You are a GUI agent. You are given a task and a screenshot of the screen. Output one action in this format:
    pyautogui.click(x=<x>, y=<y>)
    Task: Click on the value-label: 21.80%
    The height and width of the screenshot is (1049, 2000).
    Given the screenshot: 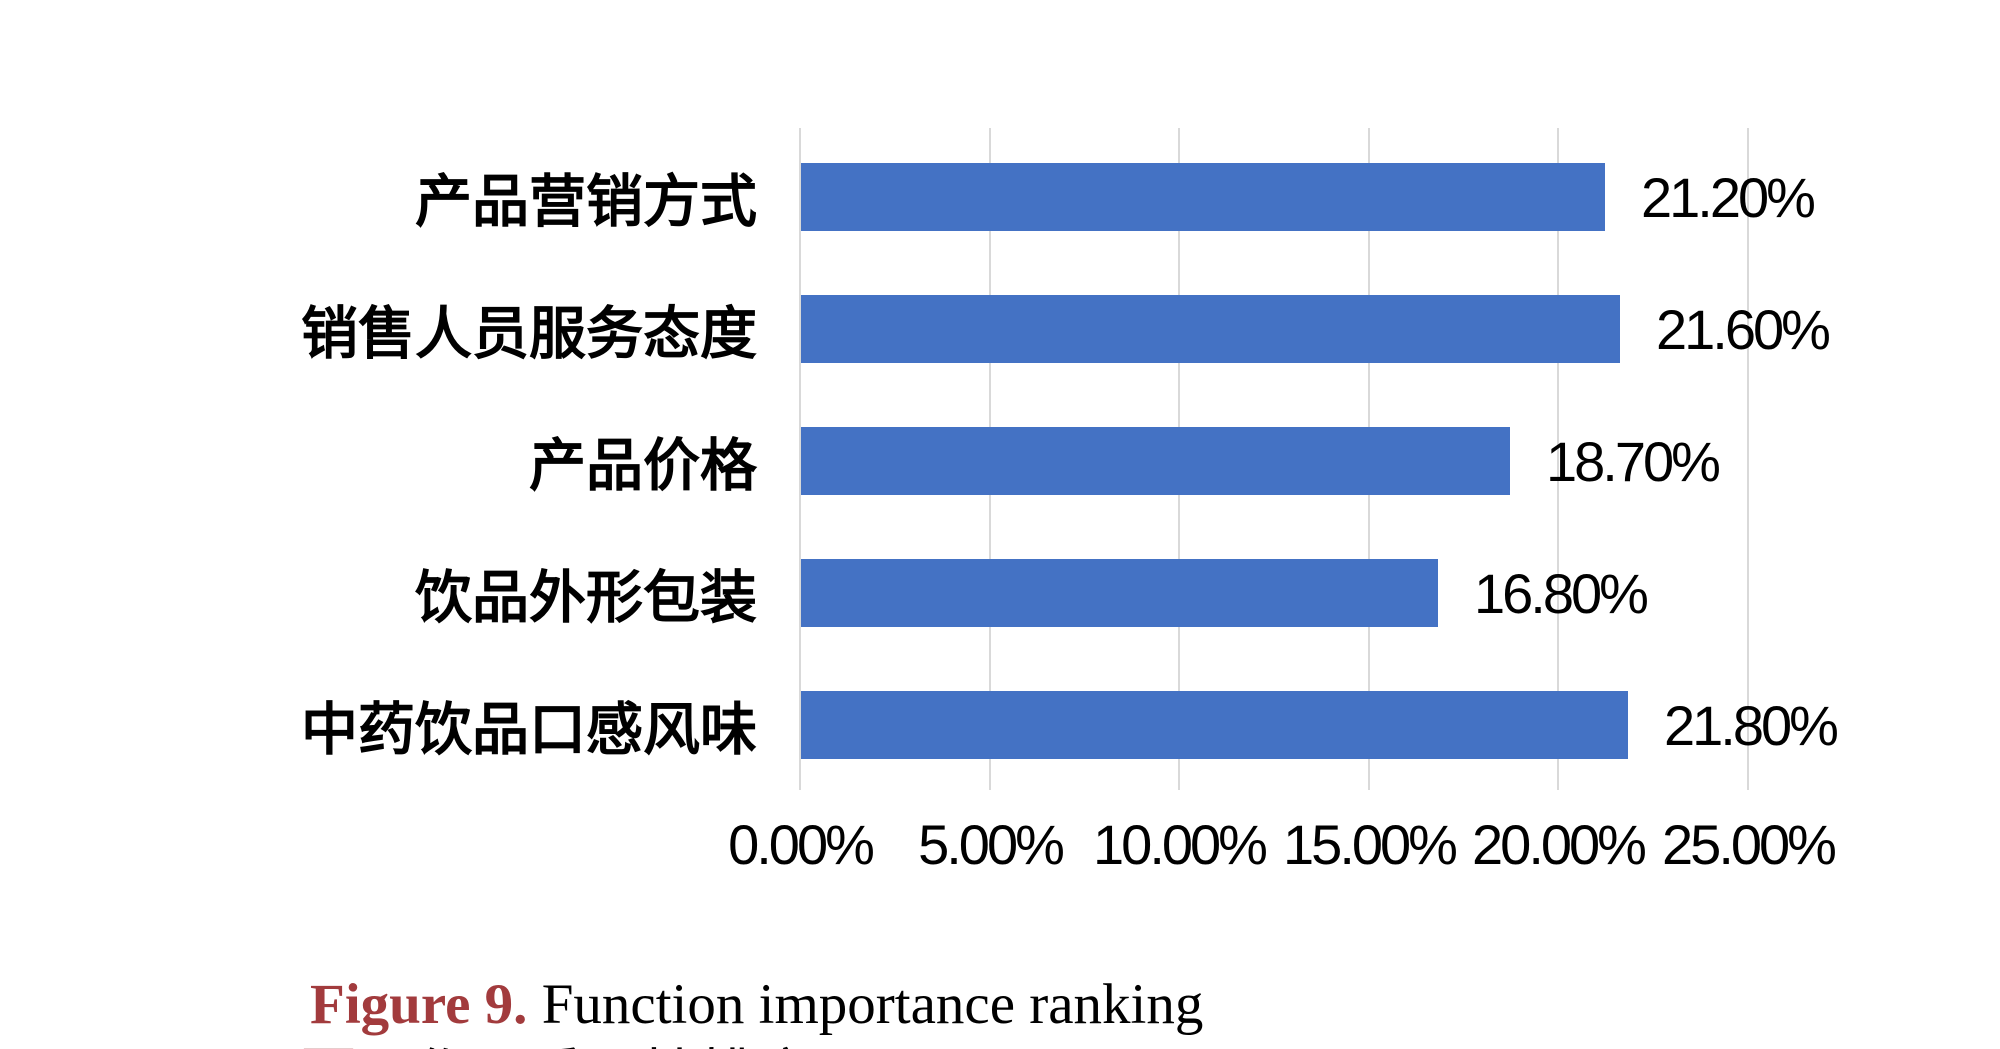 What is the action you would take?
    pyautogui.click(x=1751, y=725)
    